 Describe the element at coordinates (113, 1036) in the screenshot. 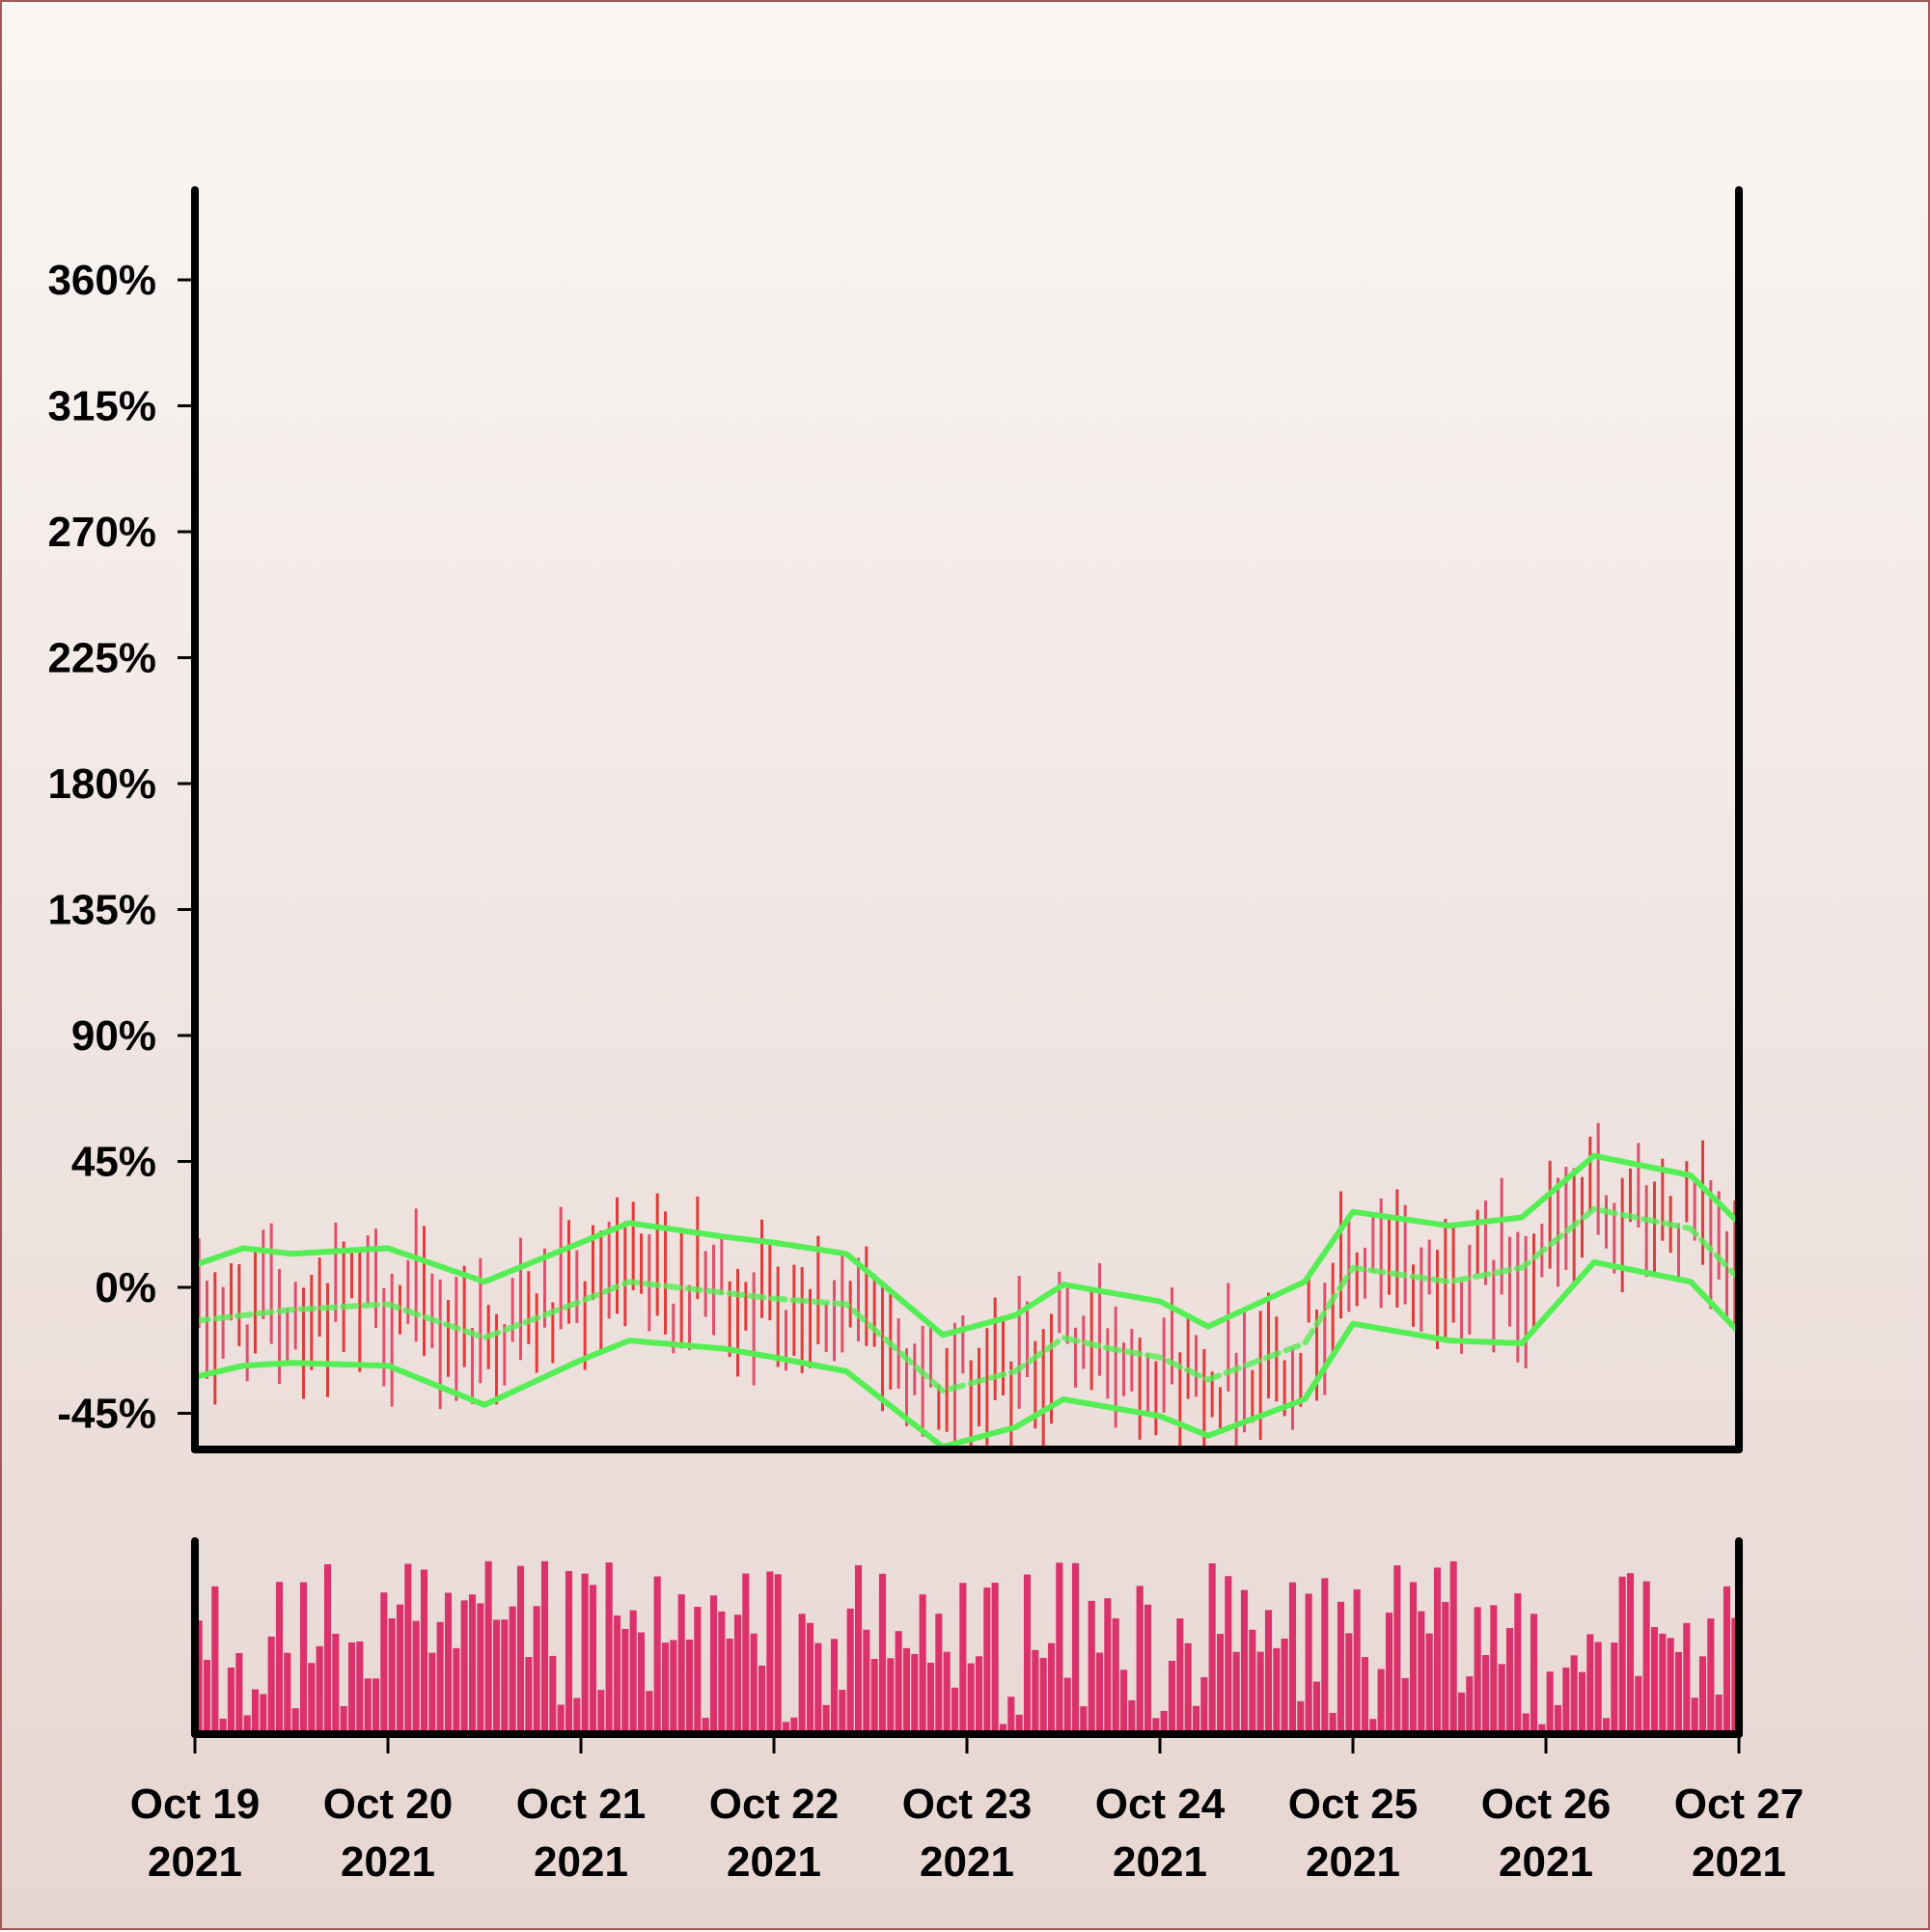

I see `y-tick-label: 90%` at that location.